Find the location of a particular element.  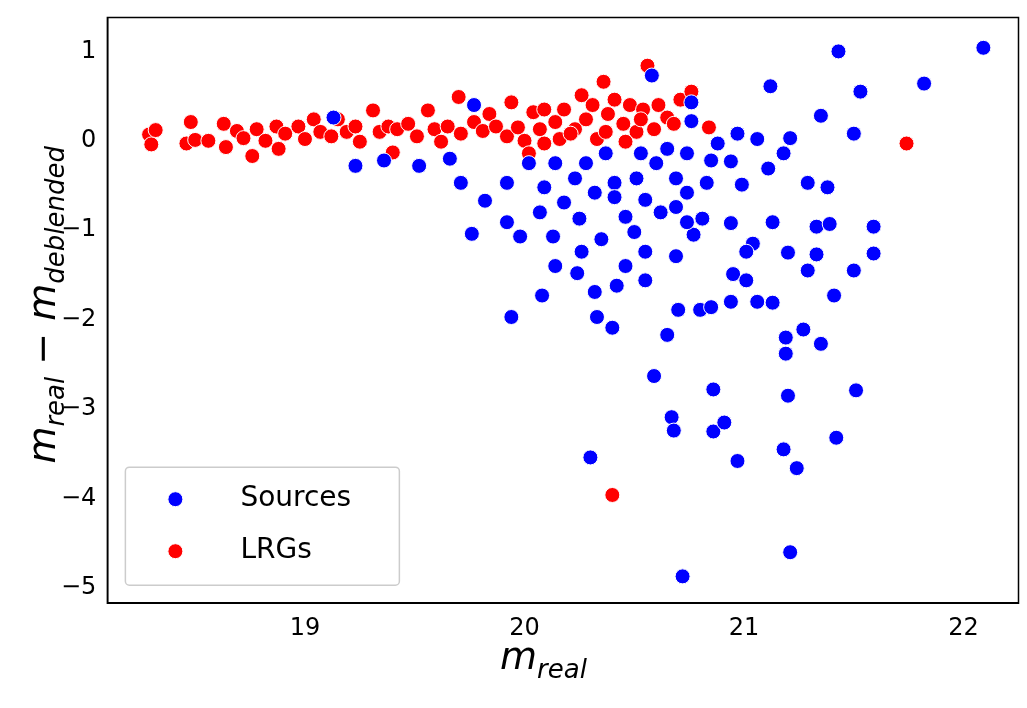

y-tick-label: 1 is located at coordinates (89, 49).